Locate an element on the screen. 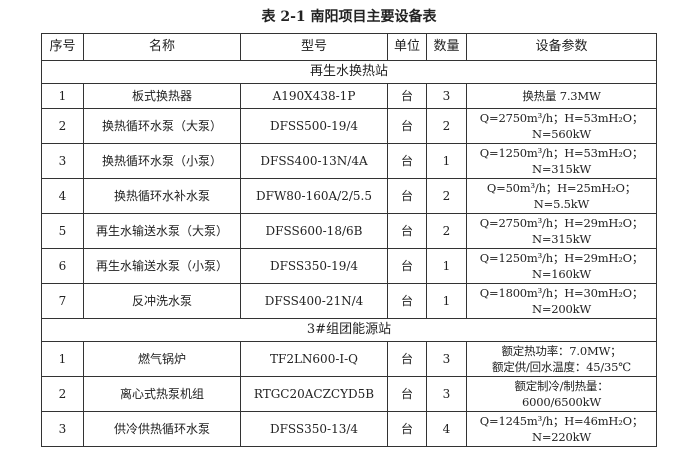  cell-no: 5 is located at coordinates (62, 231).